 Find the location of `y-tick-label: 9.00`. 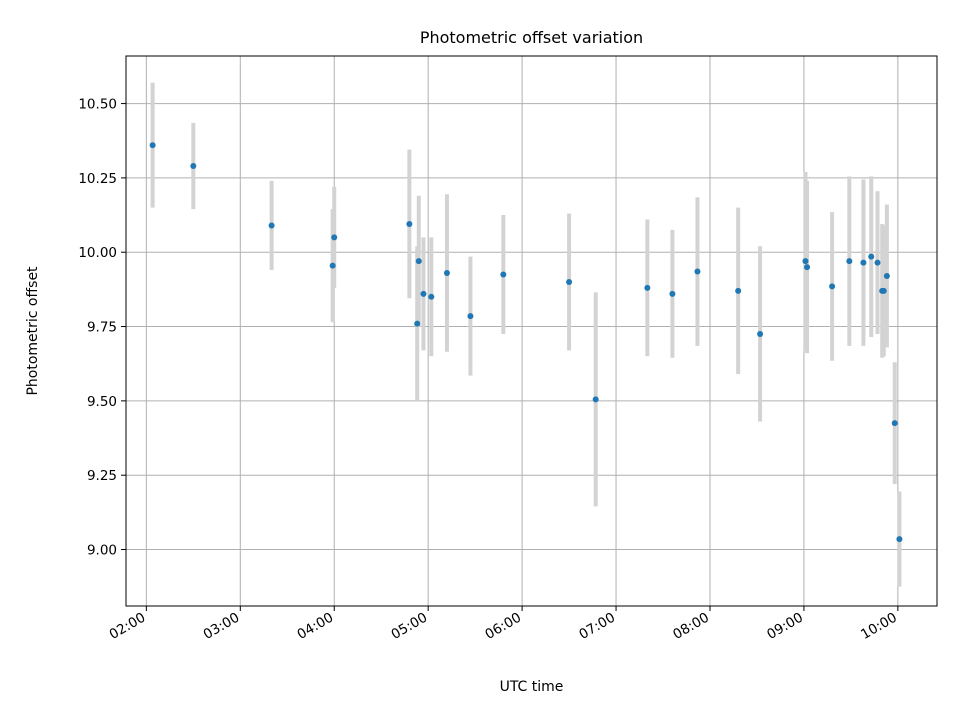

y-tick-label: 9.00 is located at coordinates (102, 551).